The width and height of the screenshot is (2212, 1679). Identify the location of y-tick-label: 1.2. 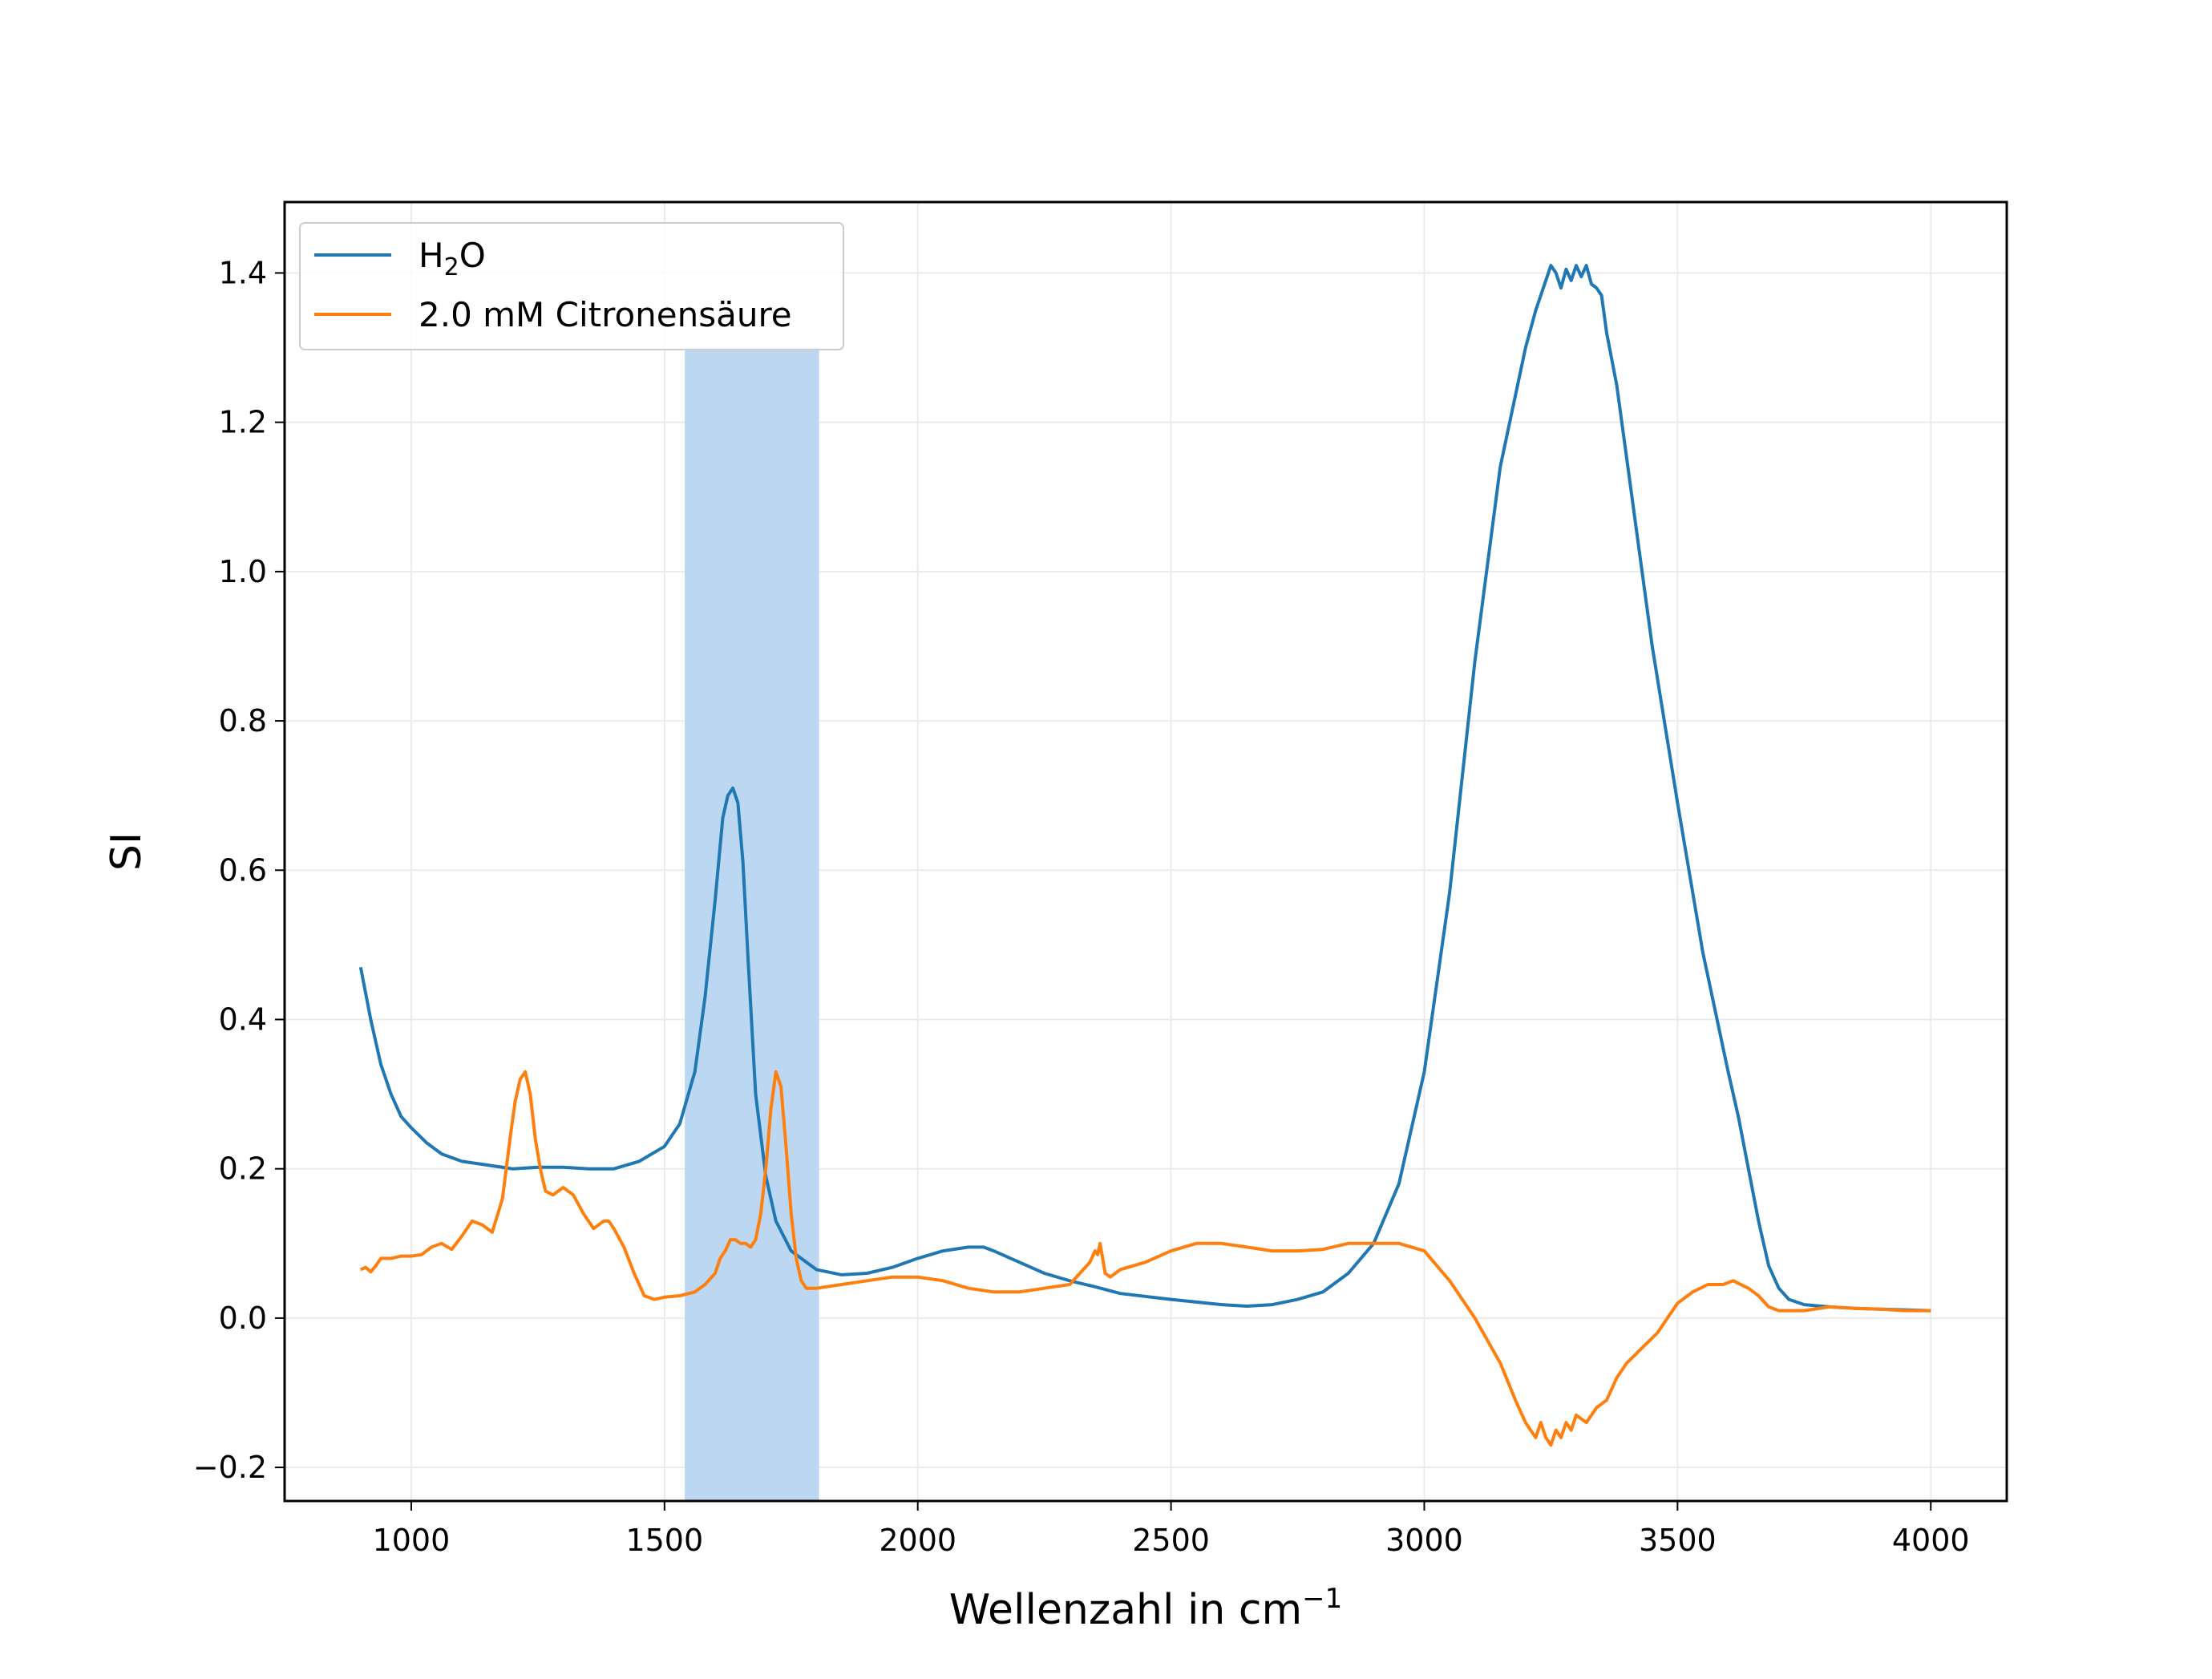
(243, 422).